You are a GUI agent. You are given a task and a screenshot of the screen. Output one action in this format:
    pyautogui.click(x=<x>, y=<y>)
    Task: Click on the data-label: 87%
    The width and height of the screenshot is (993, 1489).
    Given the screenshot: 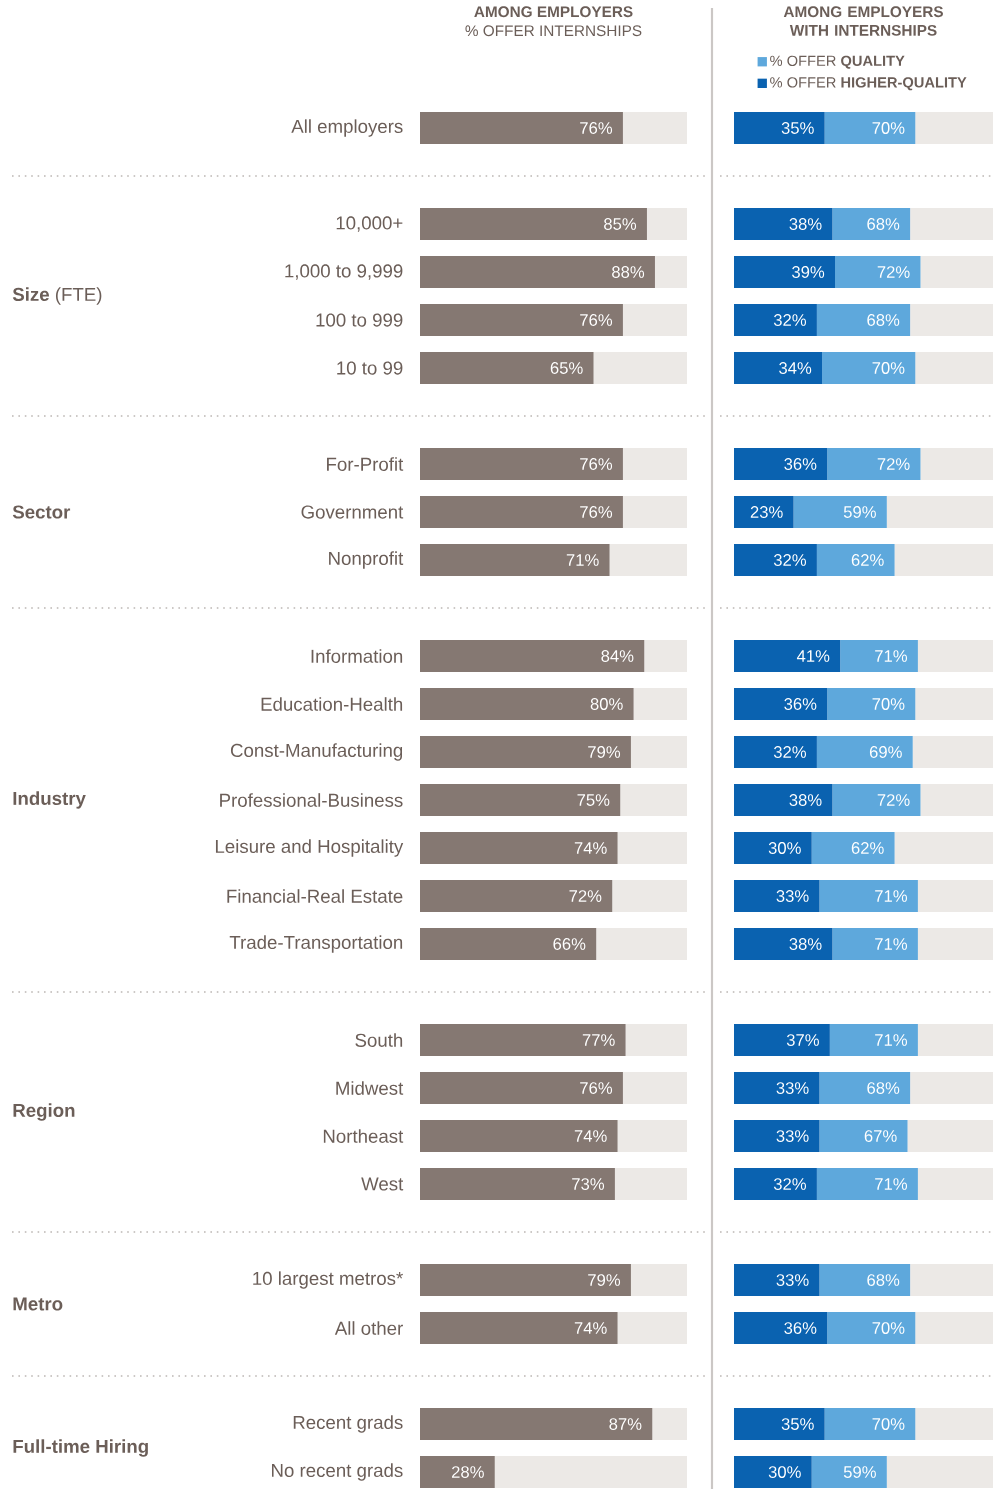 What is the action you would take?
    pyautogui.click(x=625, y=1424)
    